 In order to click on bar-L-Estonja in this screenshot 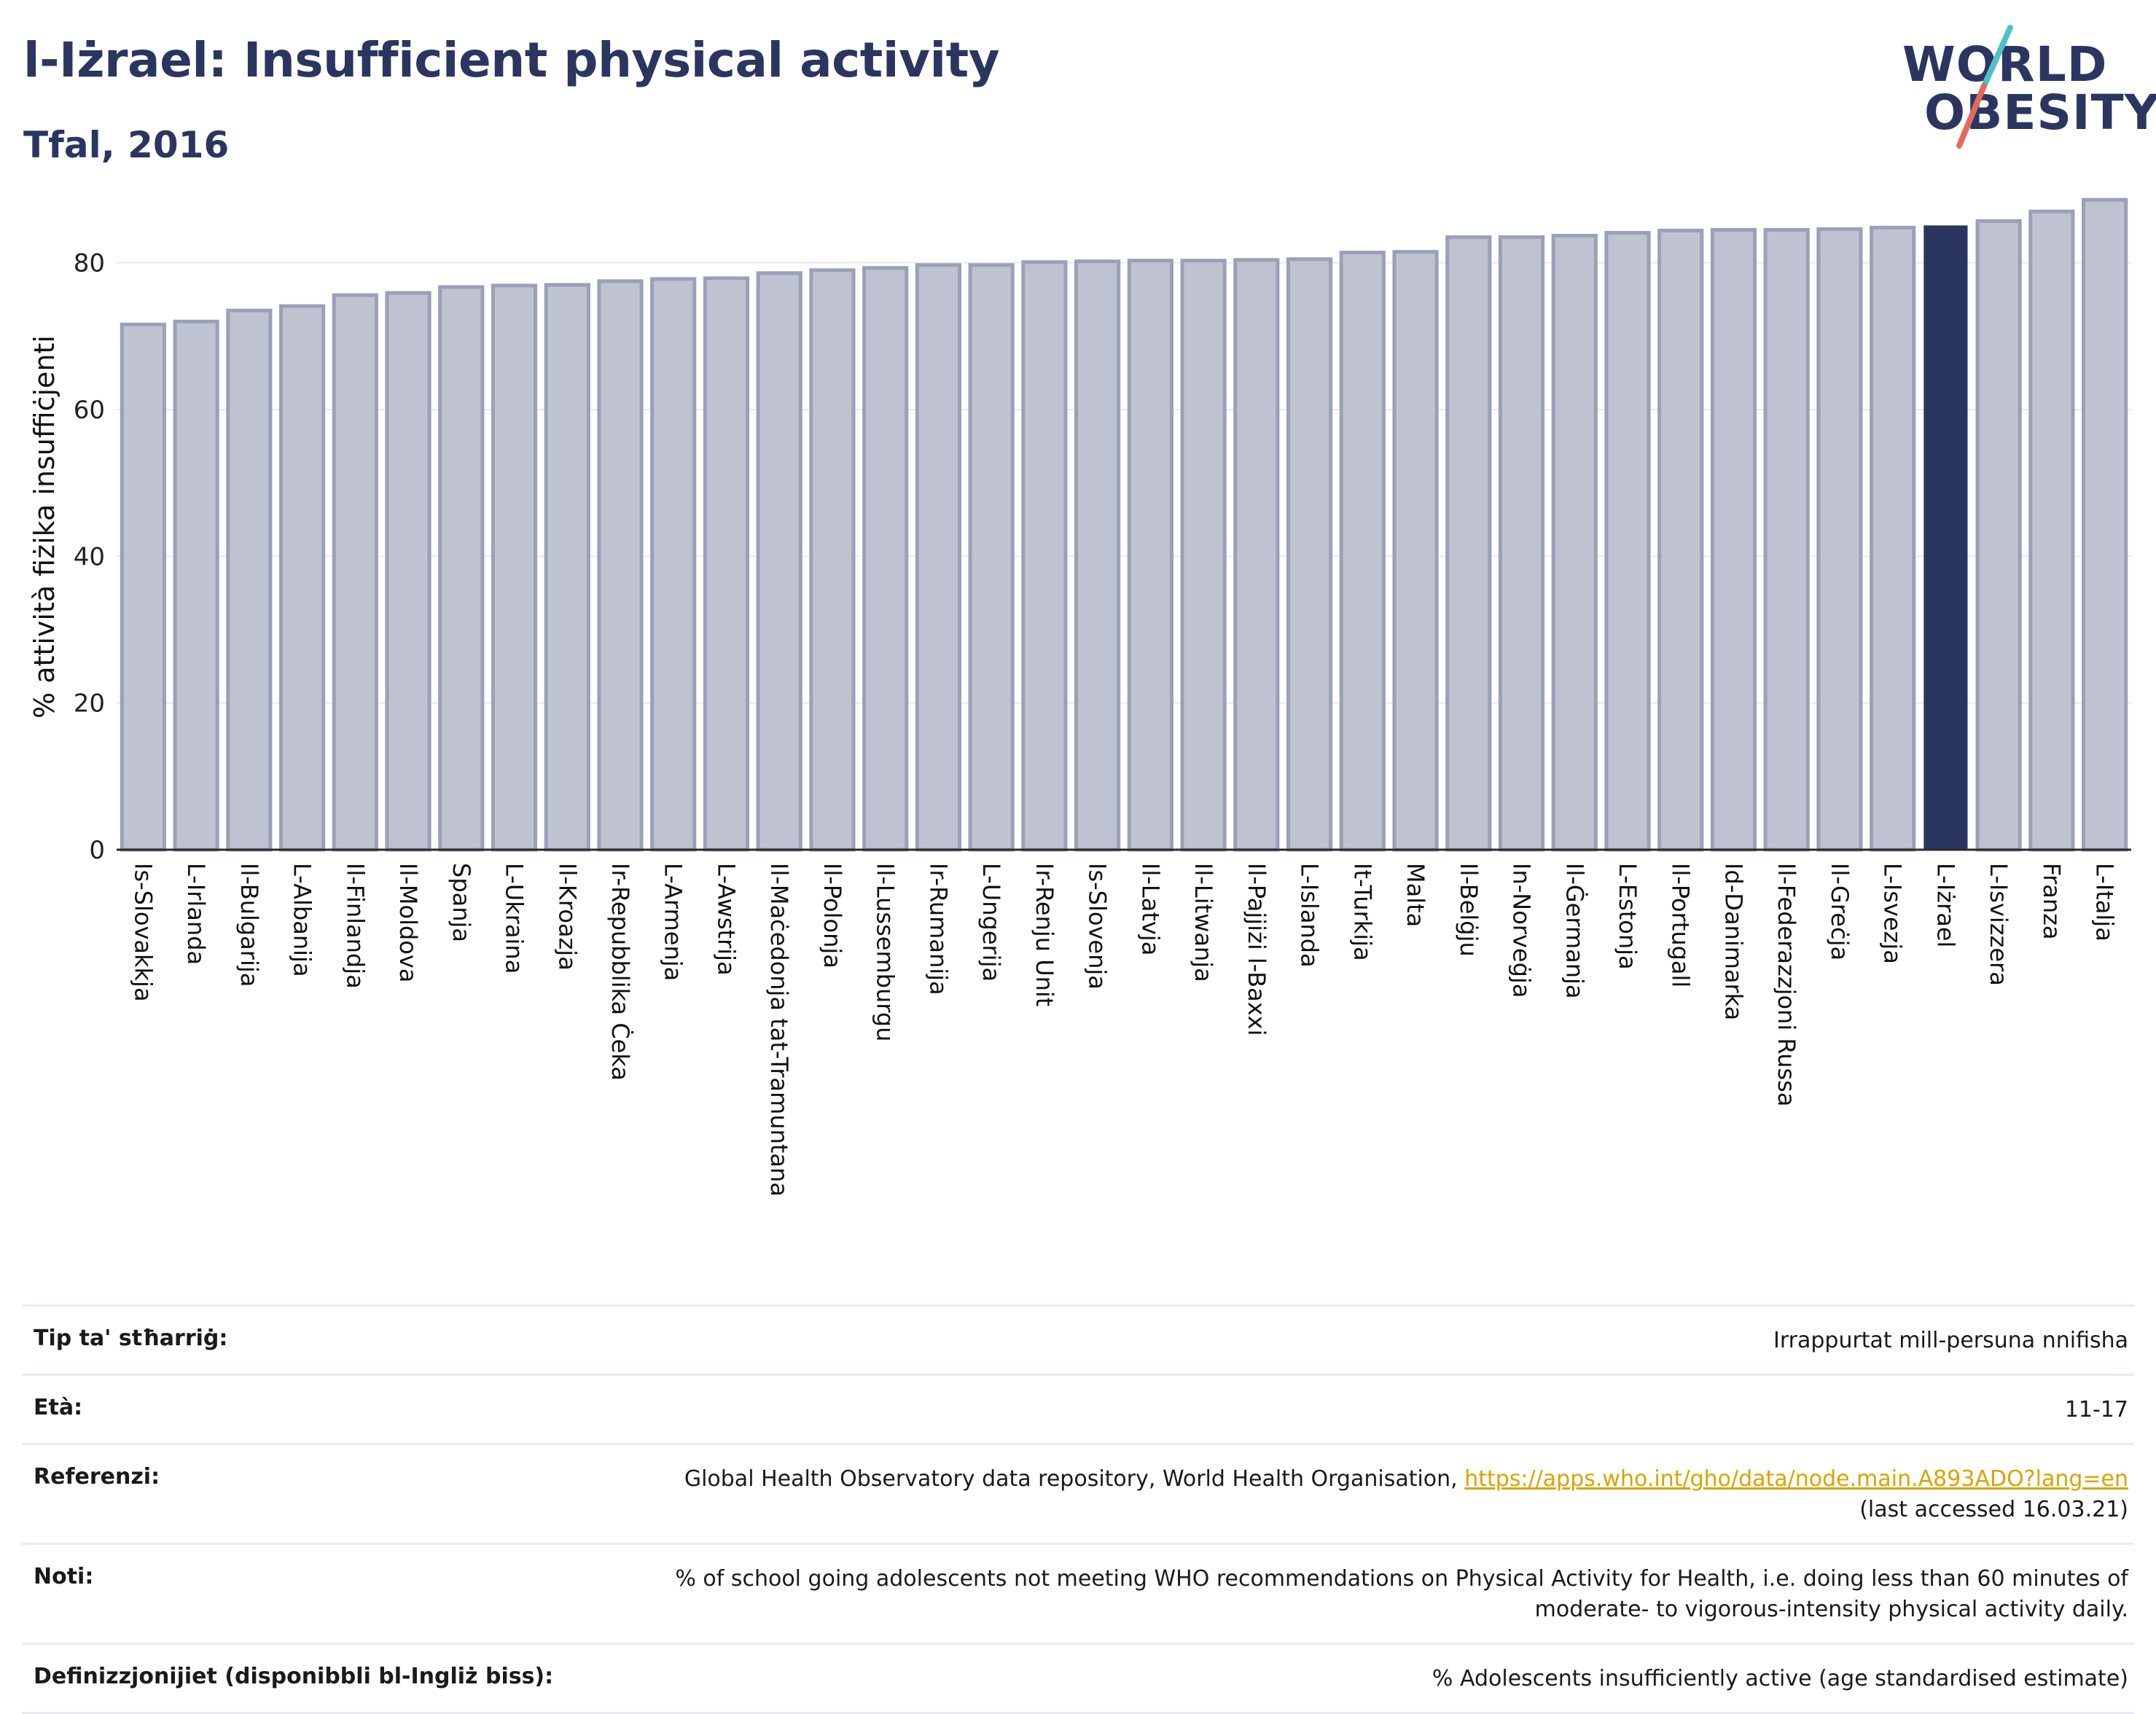, I will do `click(1628, 541)`.